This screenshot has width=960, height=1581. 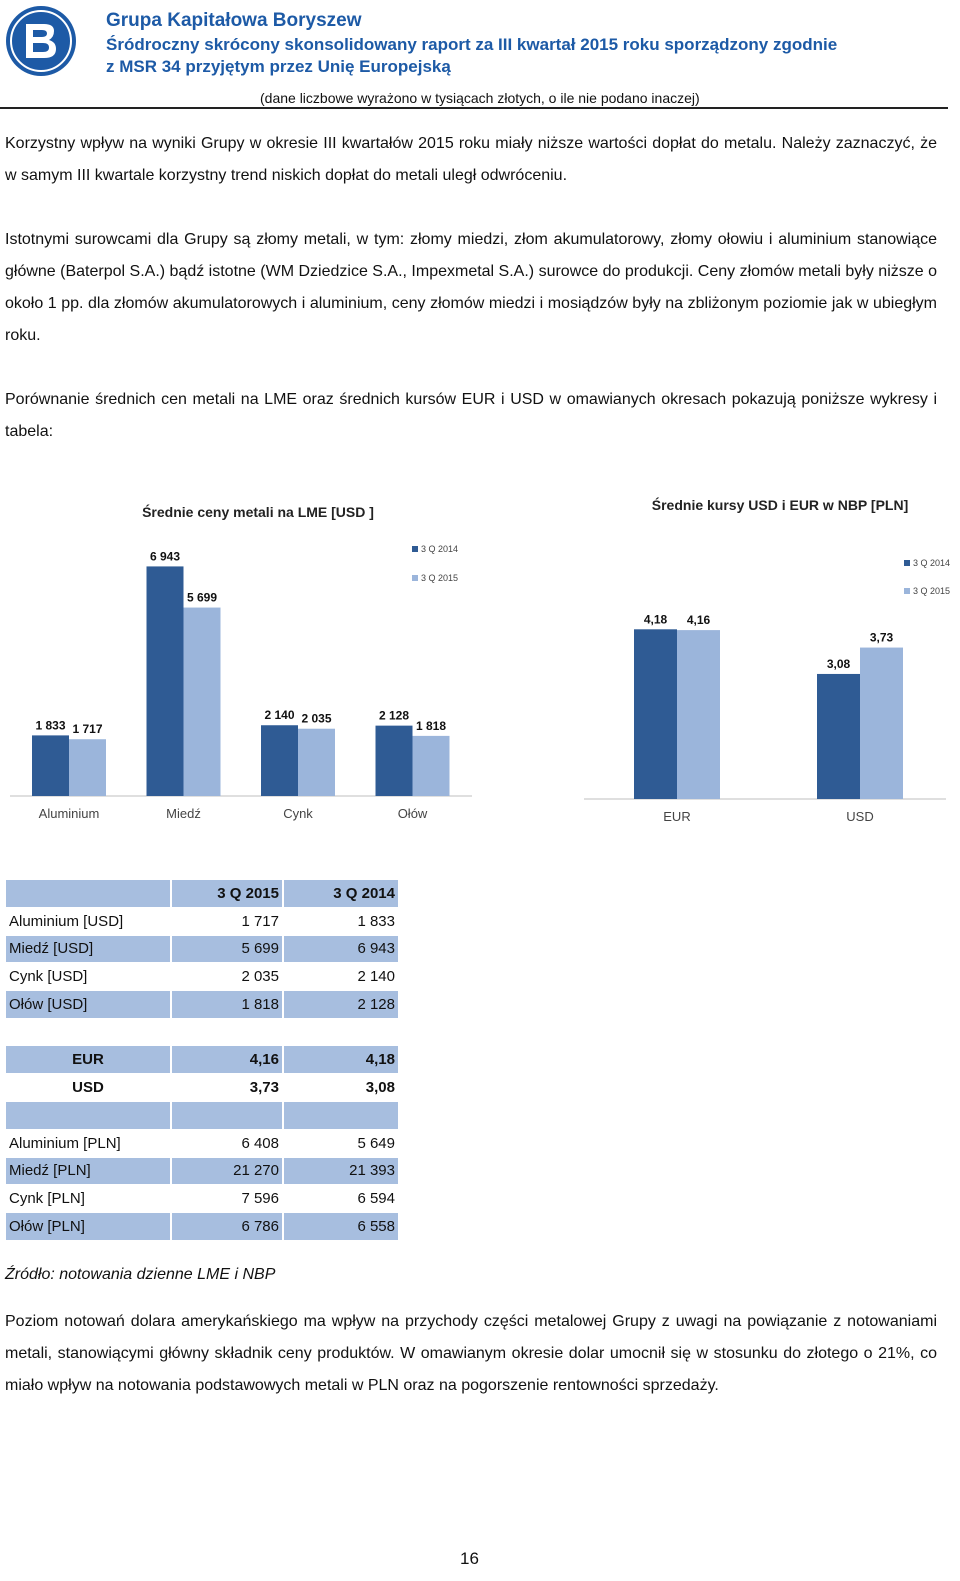 What do you see at coordinates (413, 813) in the screenshot?
I see `category-label: Ołów` at bounding box center [413, 813].